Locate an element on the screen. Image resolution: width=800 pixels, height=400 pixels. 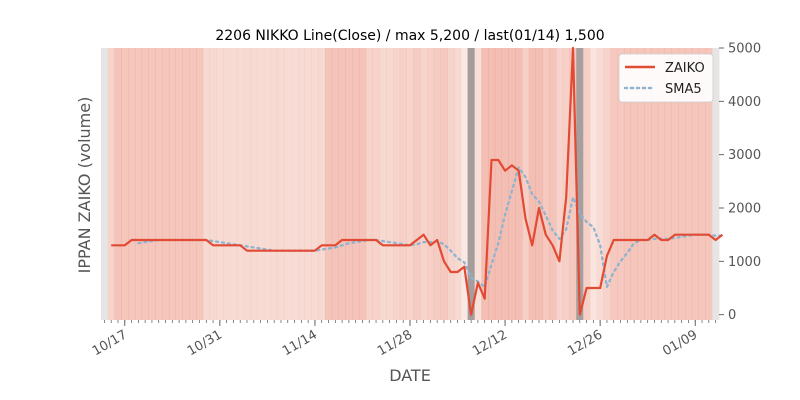
legend-sma5-label: SMA5 is located at coordinates (683, 89).